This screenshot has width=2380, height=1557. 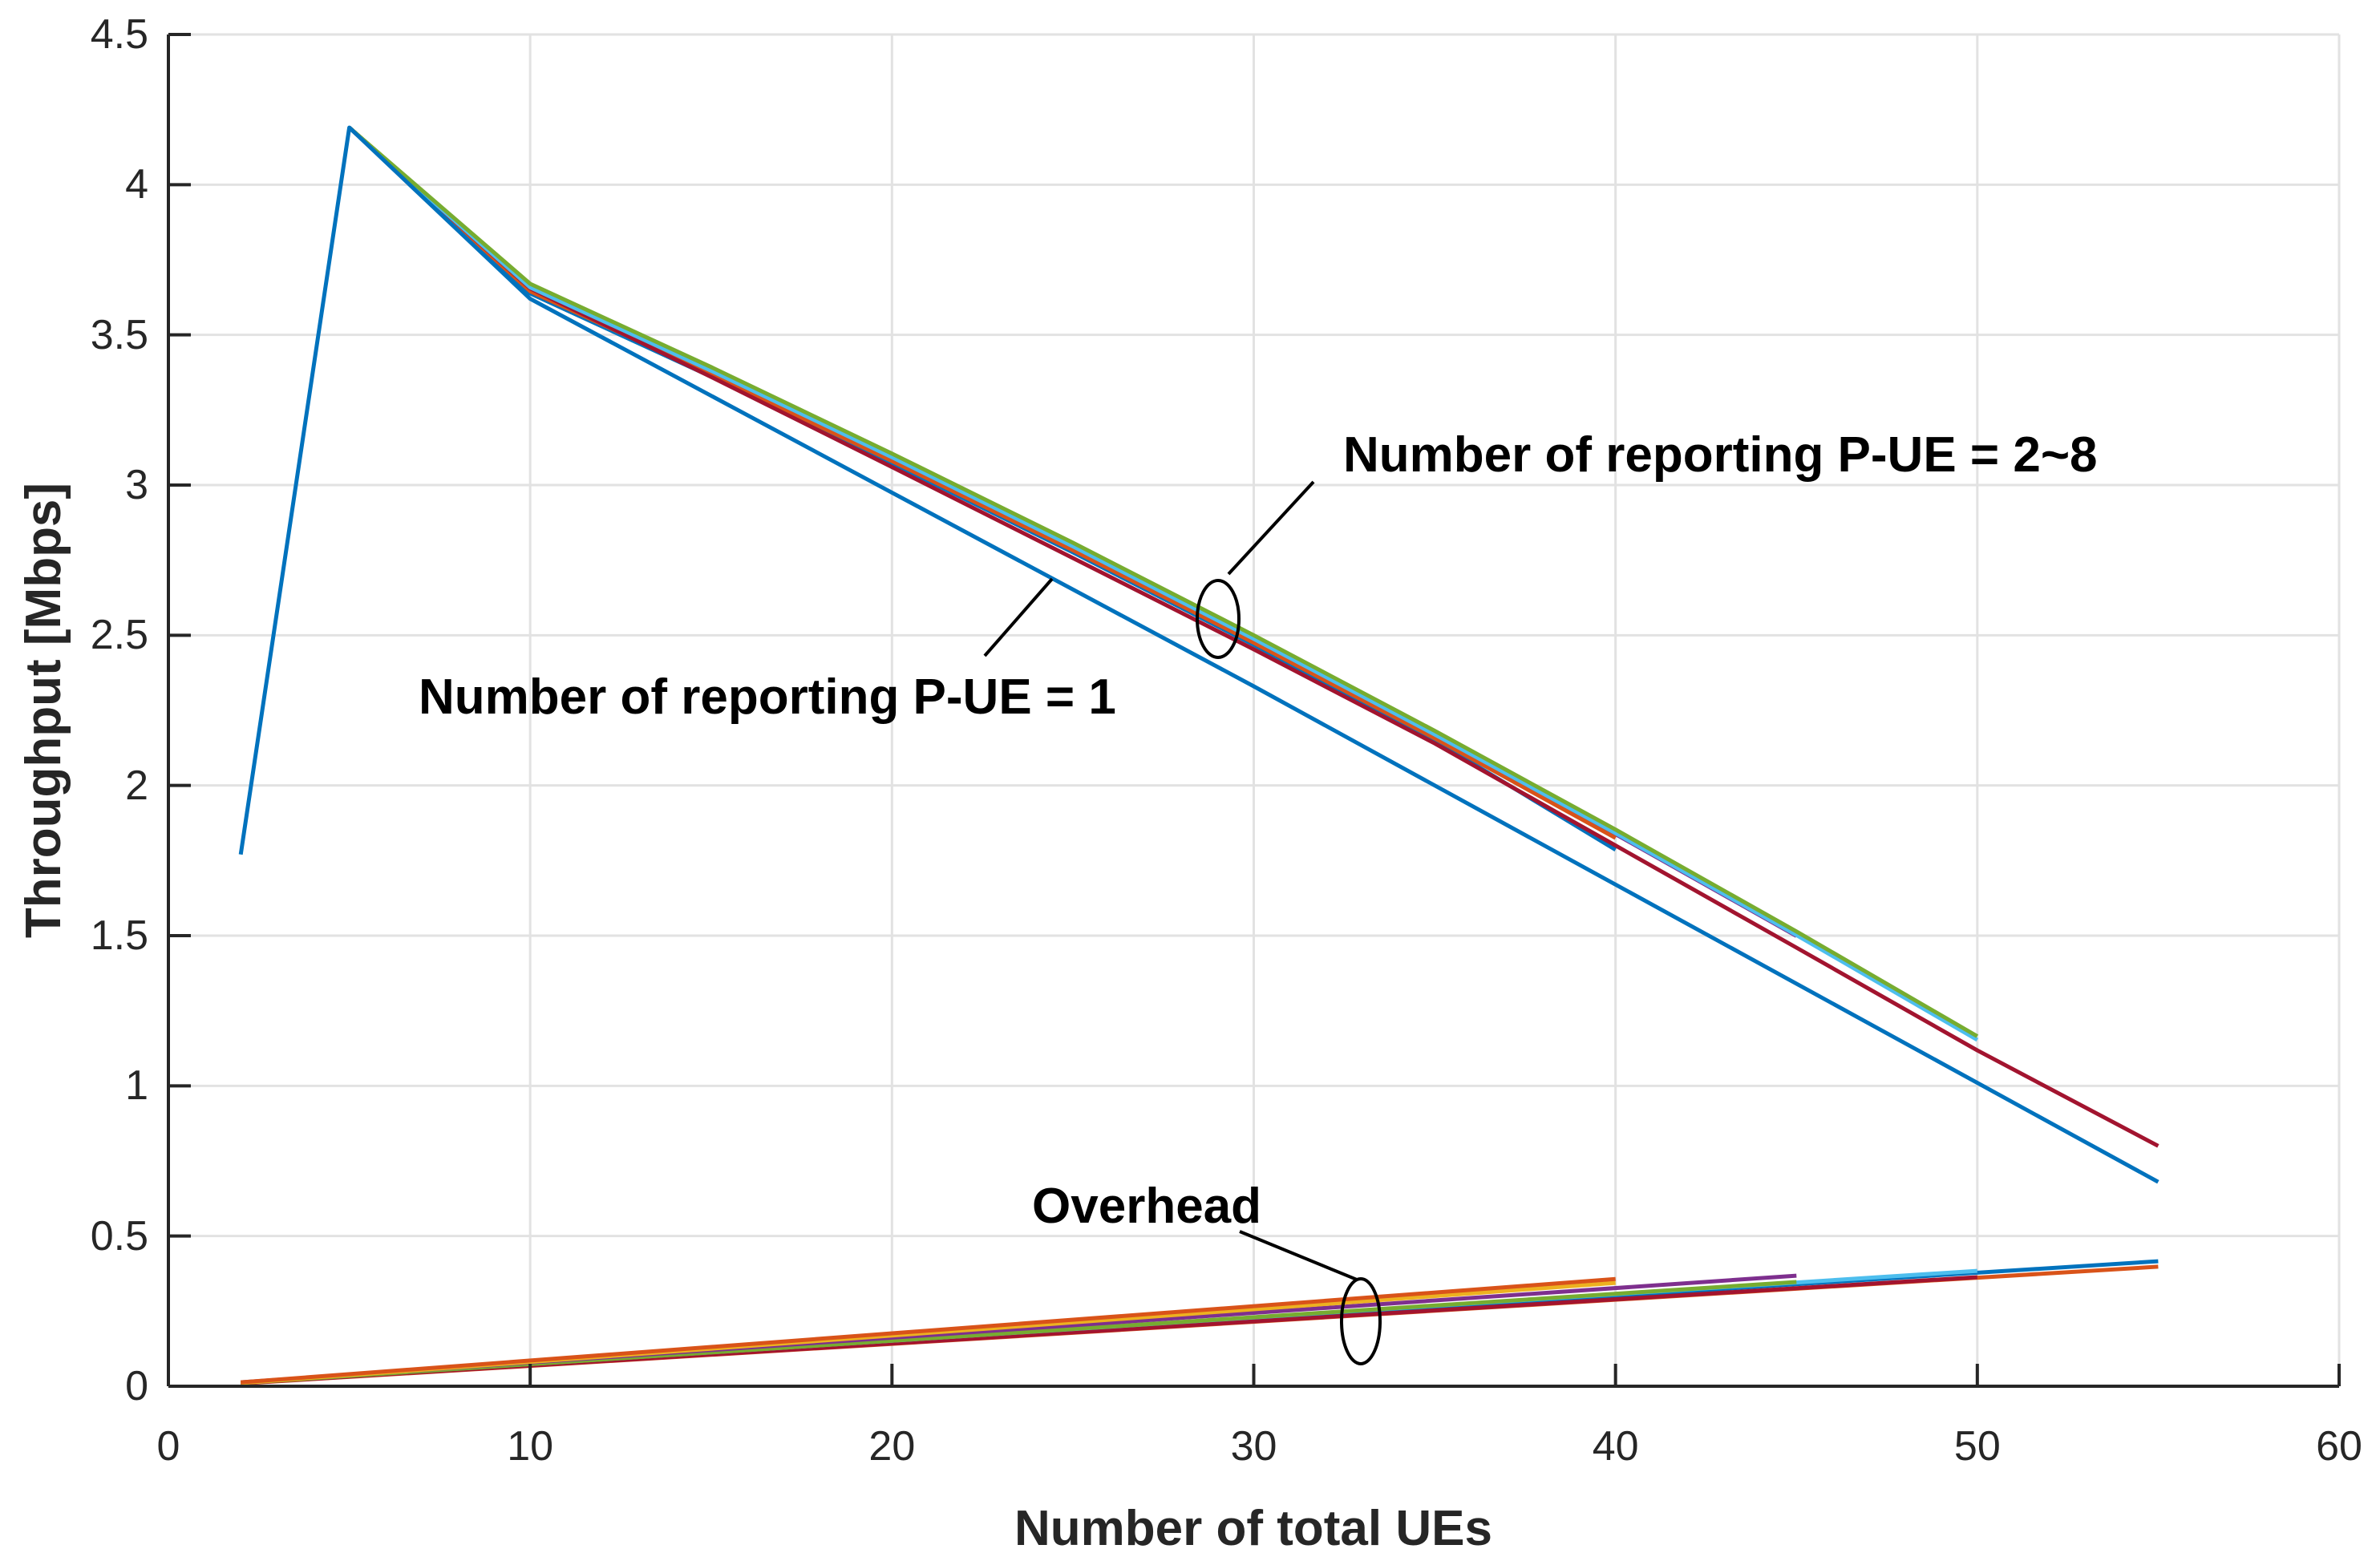 What do you see at coordinates (1271, 528) in the screenshot?
I see `callout-pue-2-8-line` at bounding box center [1271, 528].